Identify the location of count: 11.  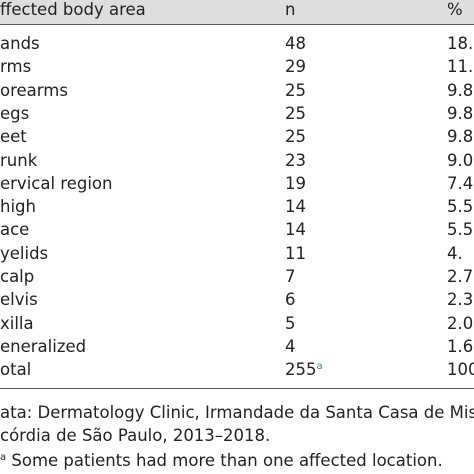
(295, 254).